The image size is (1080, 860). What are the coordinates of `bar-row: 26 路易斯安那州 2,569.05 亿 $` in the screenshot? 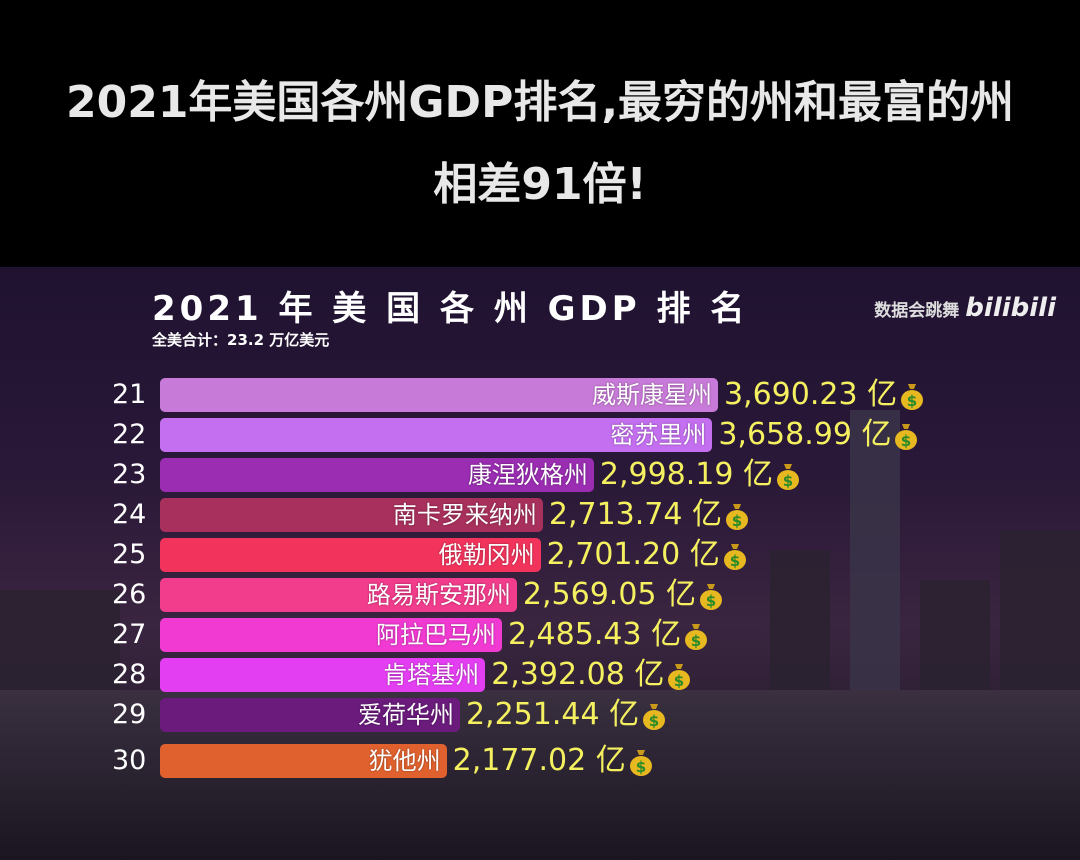 It's located at (540, 595).